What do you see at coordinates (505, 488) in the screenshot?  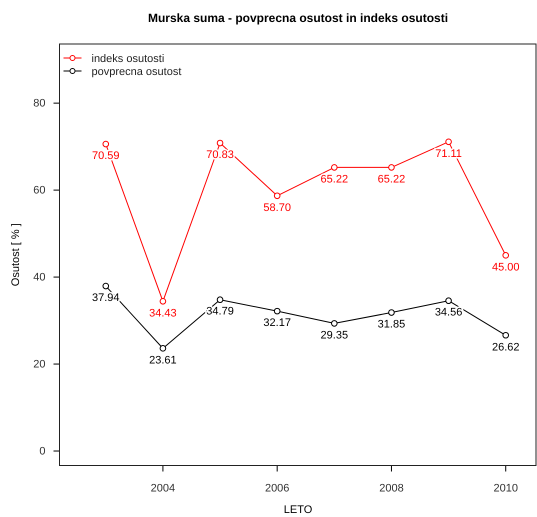 I see `x-tick-label: 2010` at bounding box center [505, 488].